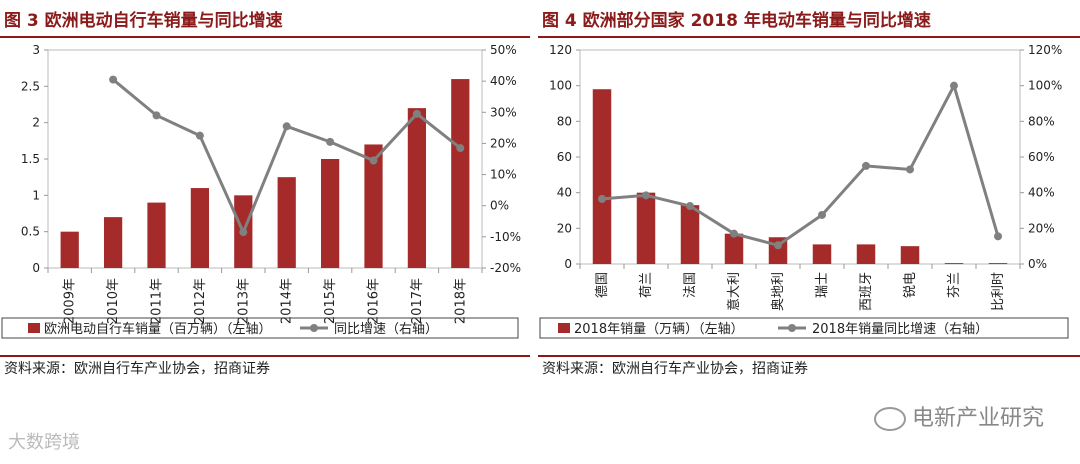  I want to click on legend-bar-label: 2018年销量（万辆）（左轴）, so click(659, 329).